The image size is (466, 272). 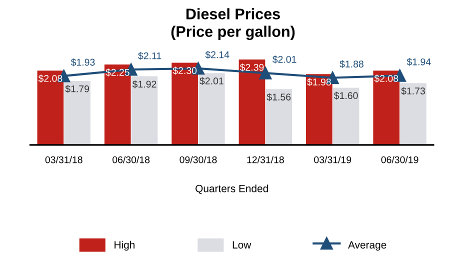 I want to click on data-label: $2.39, so click(x=252, y=68).